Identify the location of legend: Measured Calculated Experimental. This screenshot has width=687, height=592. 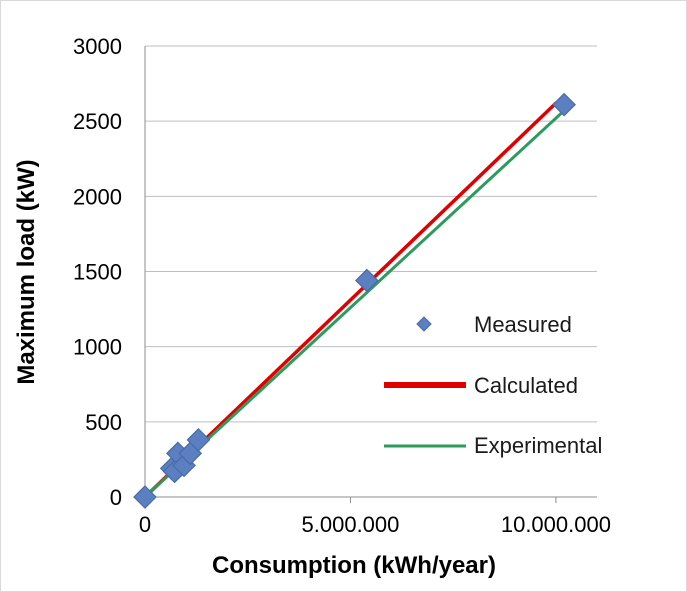
(493, 385).